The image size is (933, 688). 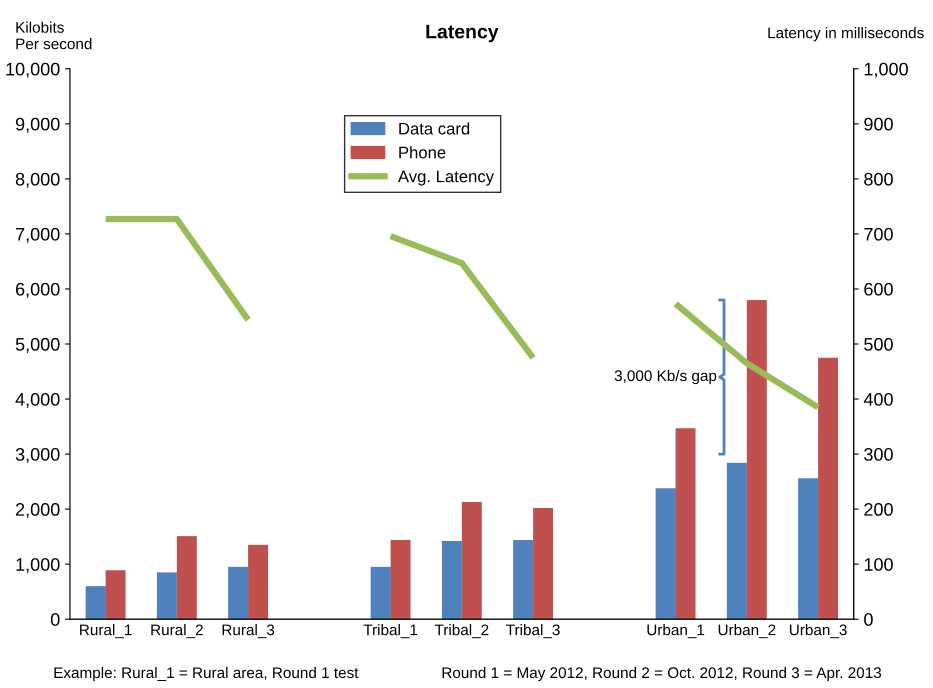 What do you see at coordinates (533, 631) in the screenshot?
I see `x-tick-label: Tribal_3` at bounding box center [533, 631].